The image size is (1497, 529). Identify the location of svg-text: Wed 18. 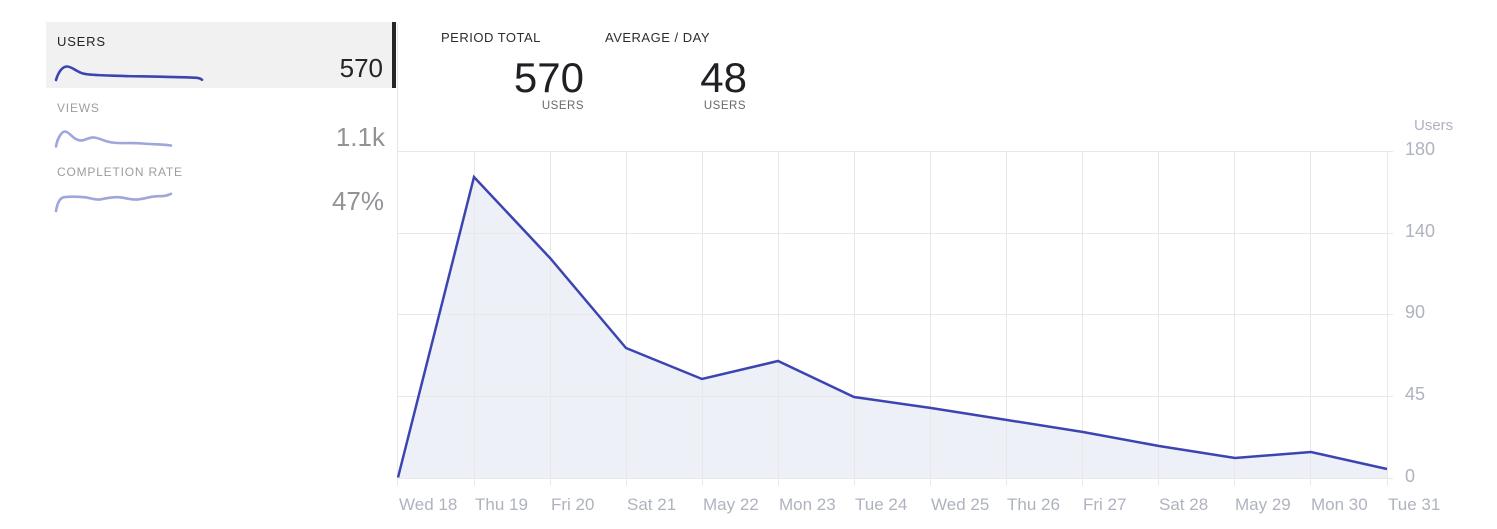
(428, 504).